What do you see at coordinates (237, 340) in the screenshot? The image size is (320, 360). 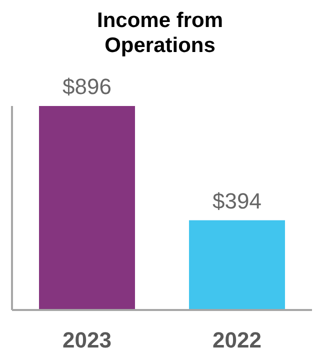 I see `x-tick-label: 2022` at bounding box center [237, 340].